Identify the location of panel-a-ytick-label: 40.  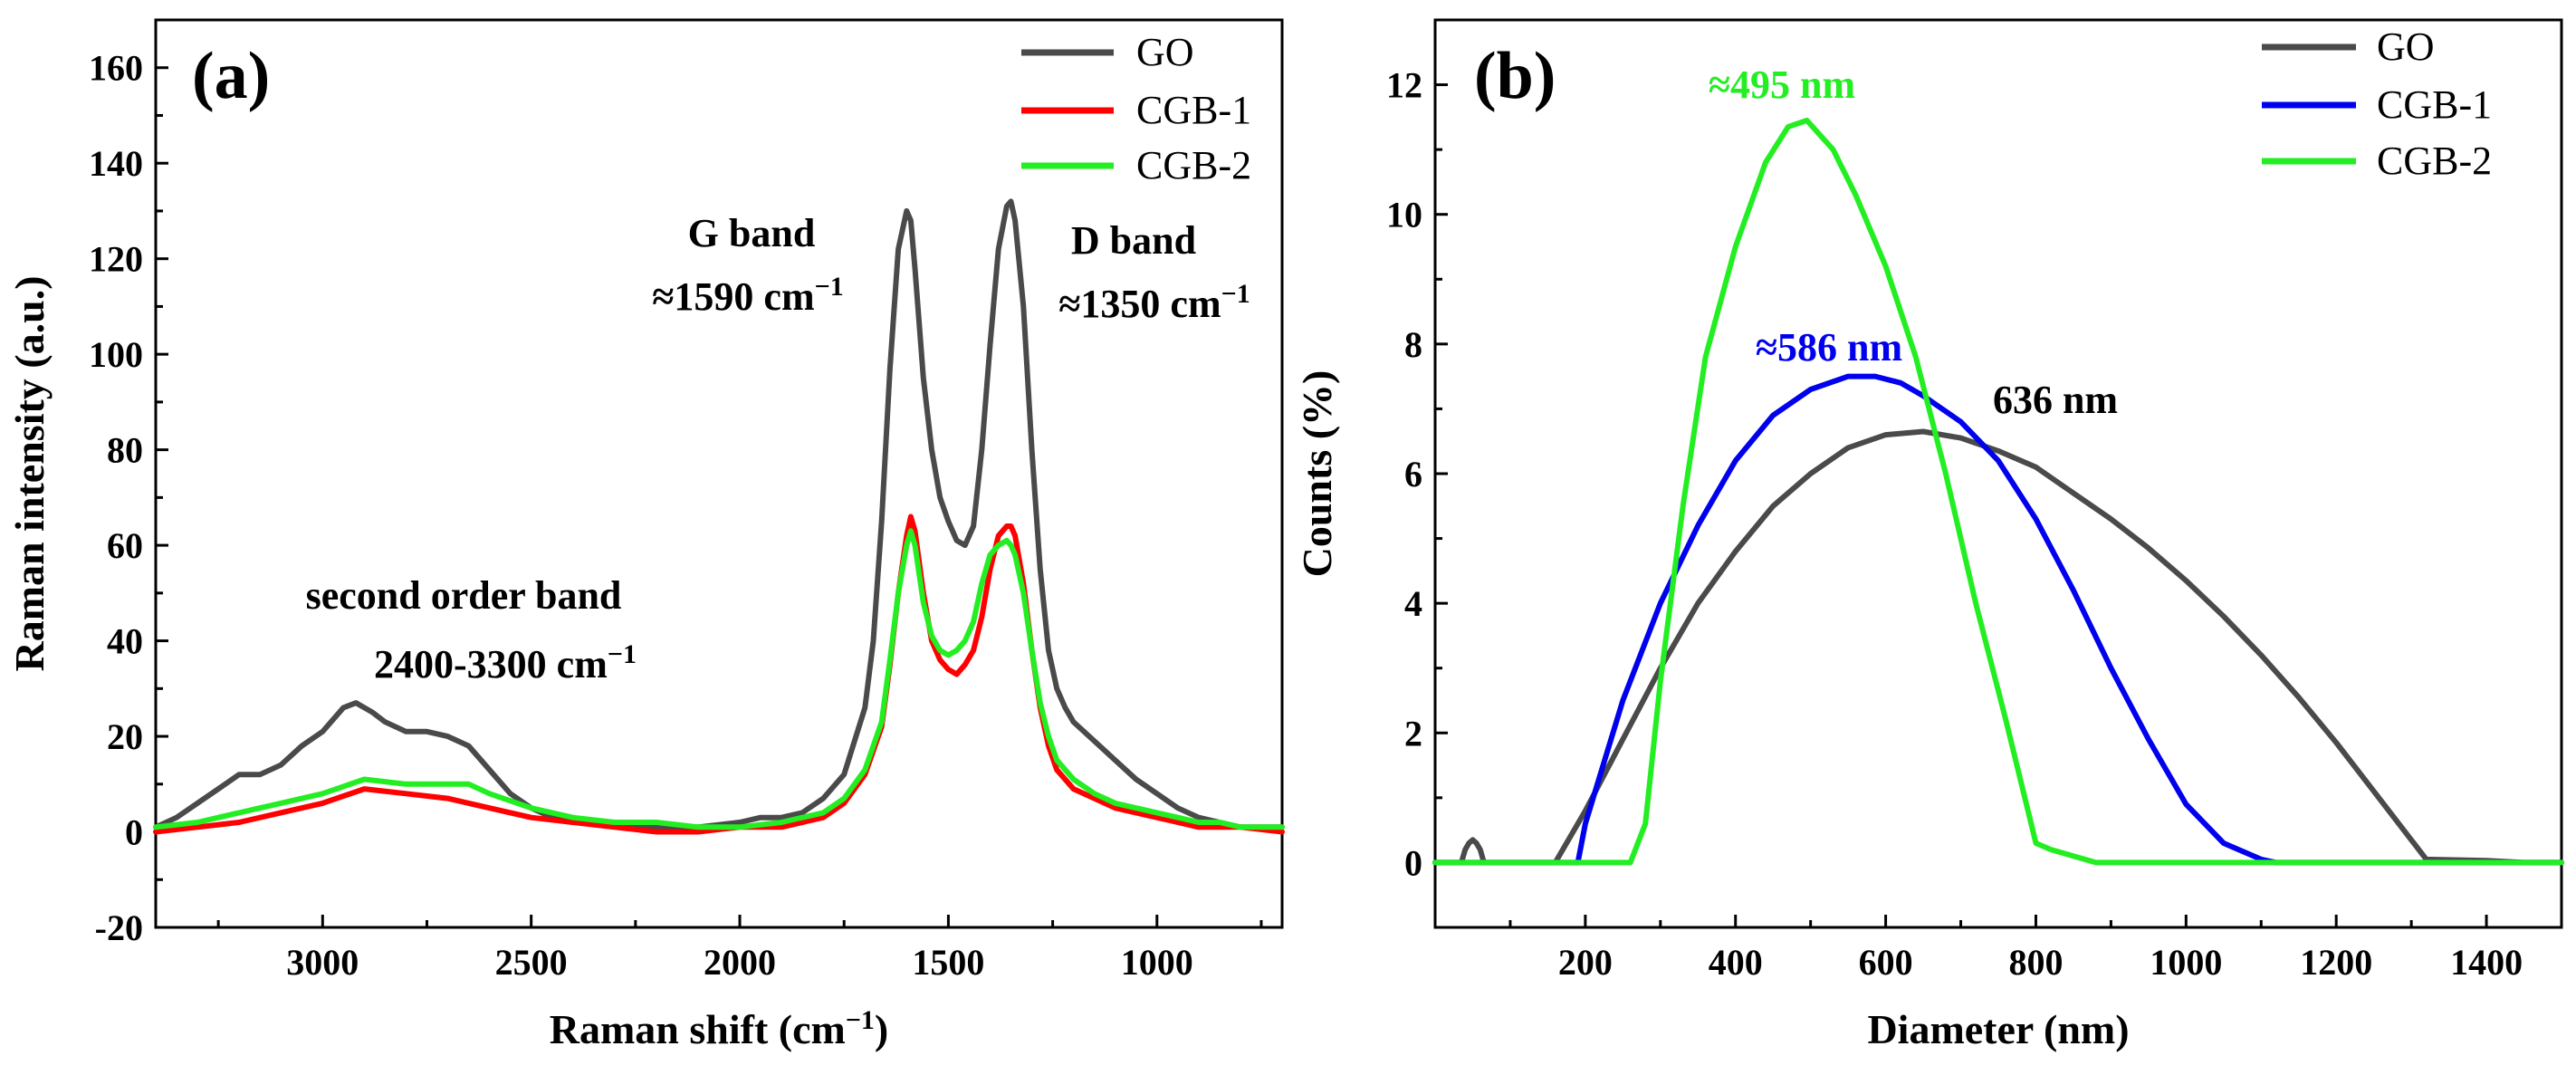
(125, 641).